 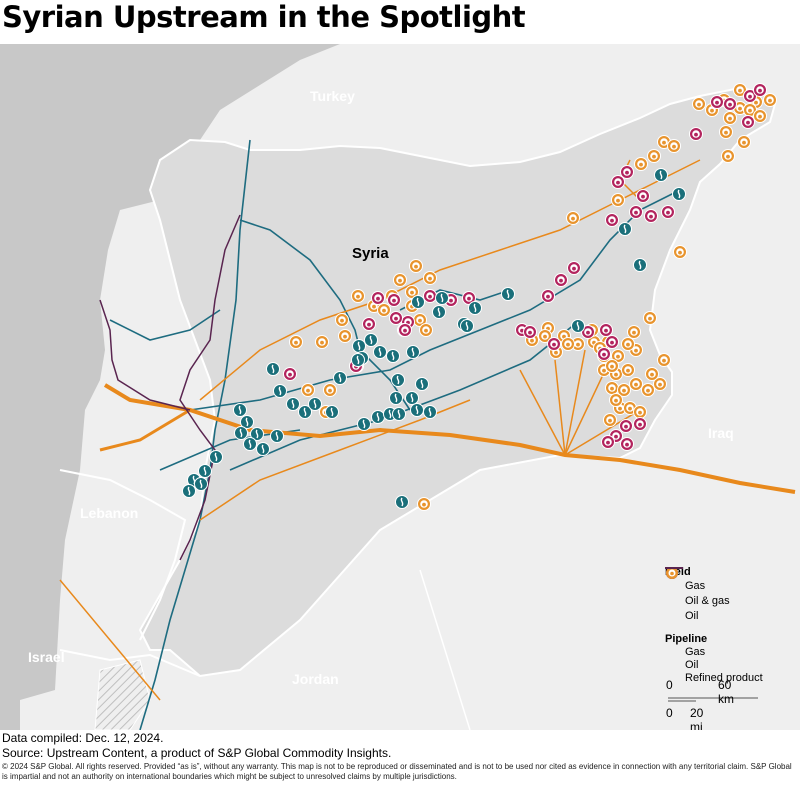 I want to click on scale-mi-zero: 0, so click(x=669, y=713).